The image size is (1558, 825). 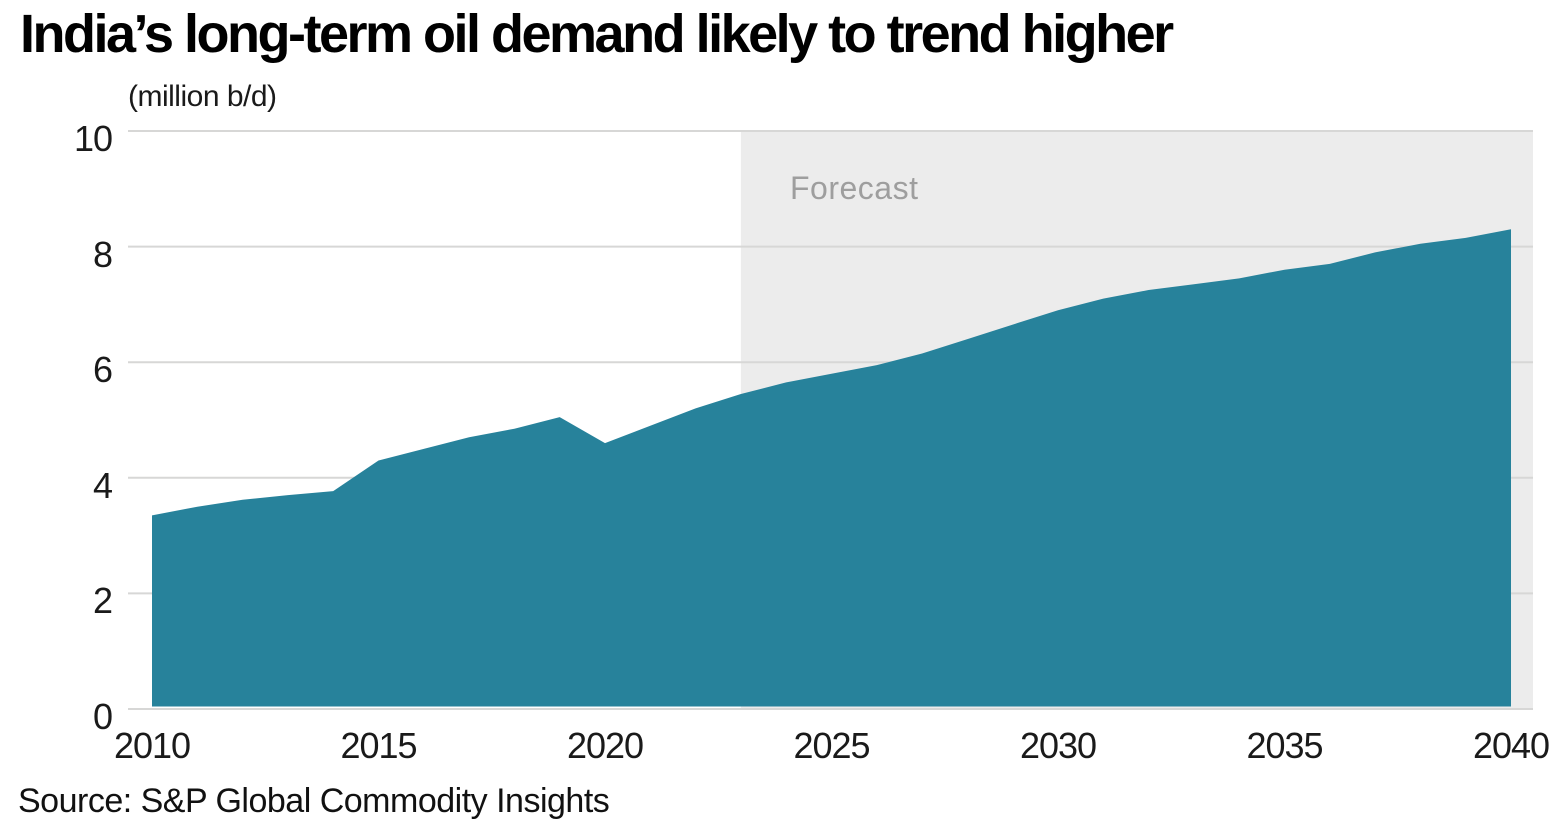 What do you see at coordinates (102, 485) in the screenshot?
I see `y-tick-label-4: 4` at bounding box center [102, 485].